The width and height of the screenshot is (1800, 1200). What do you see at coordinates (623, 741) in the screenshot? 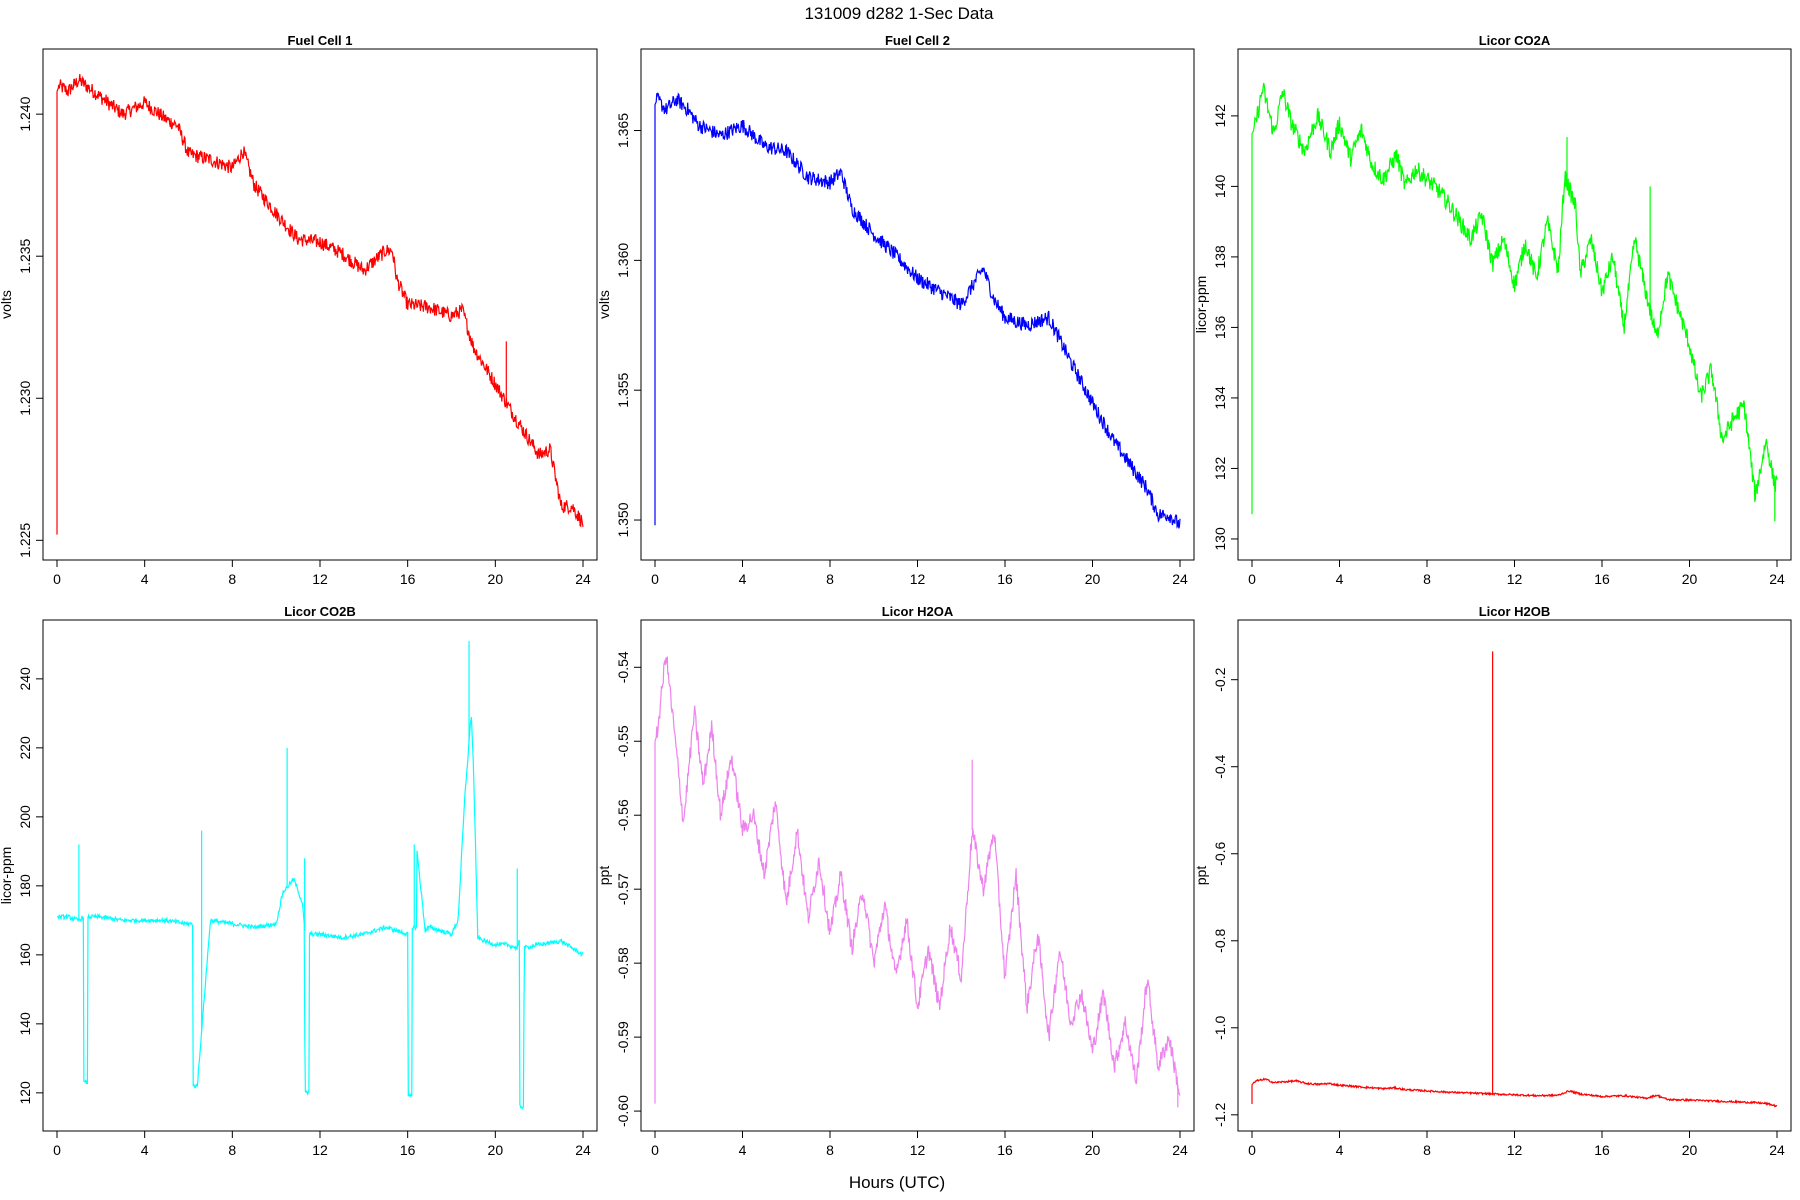
I see `y-tick-label: -0.55` at bounding box center [623, 741].